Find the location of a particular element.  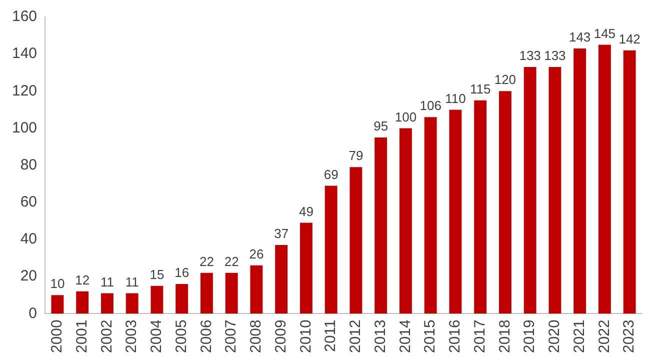

x-tick-label: 2013 is located at coordinates (380, 337).